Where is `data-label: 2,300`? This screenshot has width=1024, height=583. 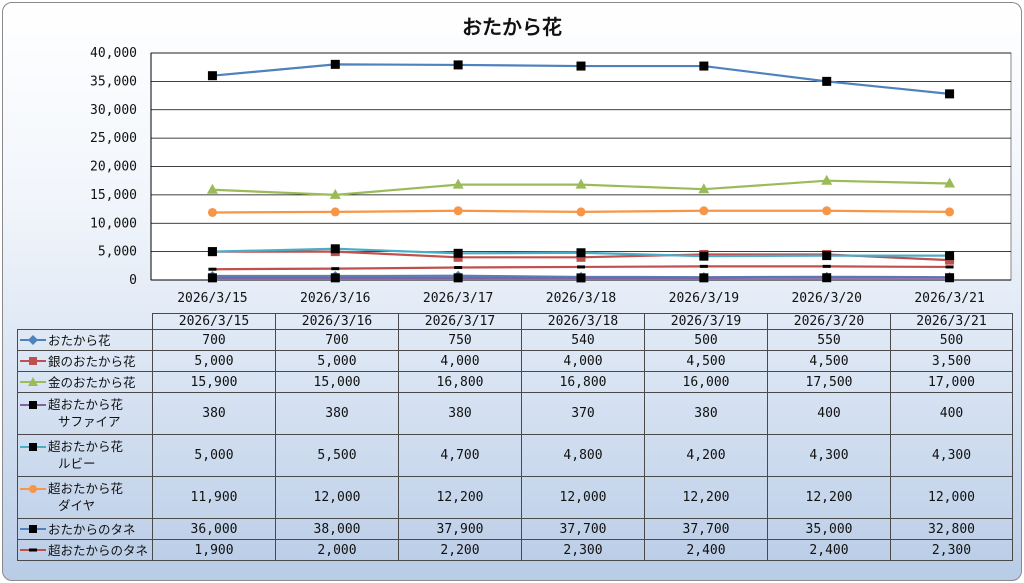 data-label: 2,300 is located at coordinates (583, 550).